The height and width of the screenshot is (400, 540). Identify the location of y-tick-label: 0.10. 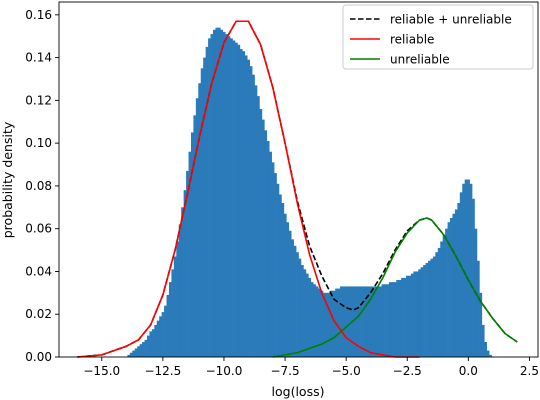
(38, 143).